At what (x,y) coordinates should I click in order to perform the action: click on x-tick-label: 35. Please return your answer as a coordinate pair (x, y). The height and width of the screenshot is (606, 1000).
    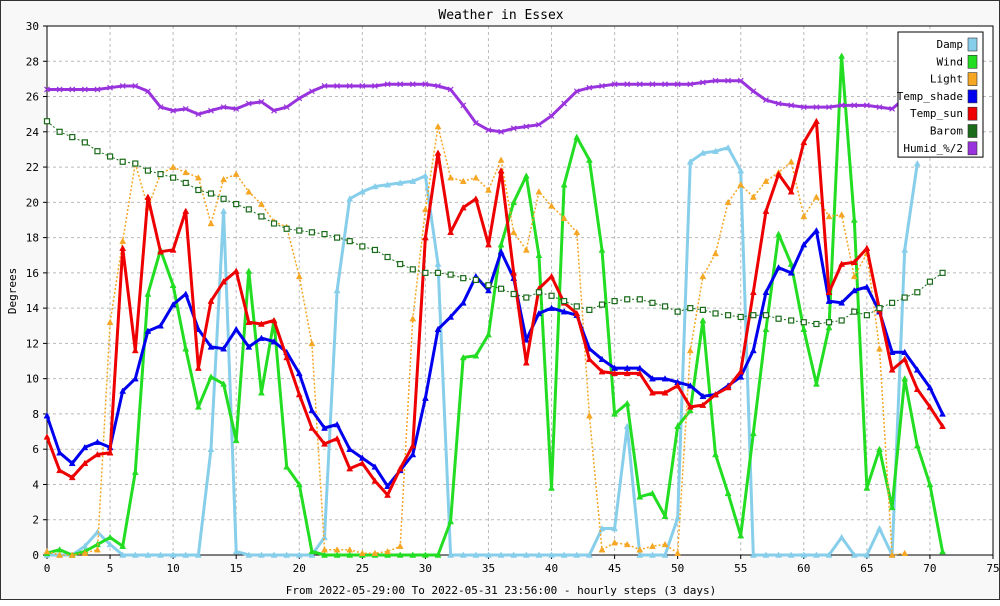
    Looking at the image, I should click on (488, 568).